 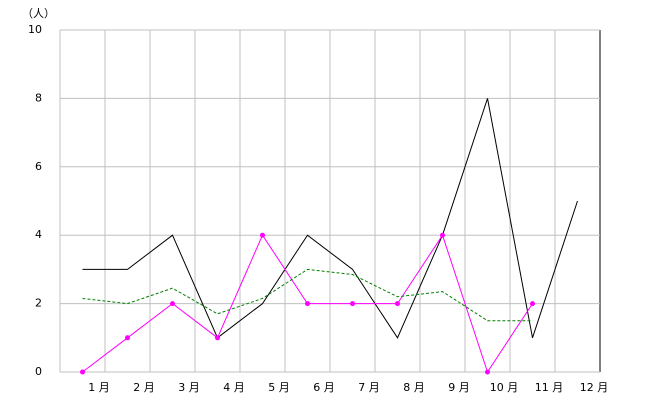 I want to click on x-tick-label: 1 月, so click(x=99, y=387).